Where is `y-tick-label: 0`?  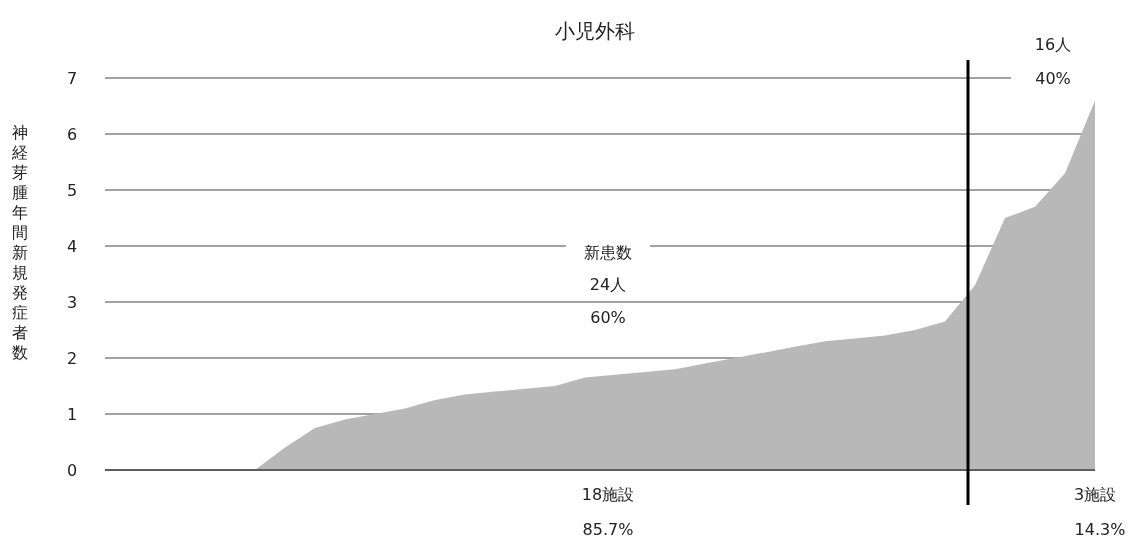 y-tick-label: 0 is located at coordinates (72, 470).